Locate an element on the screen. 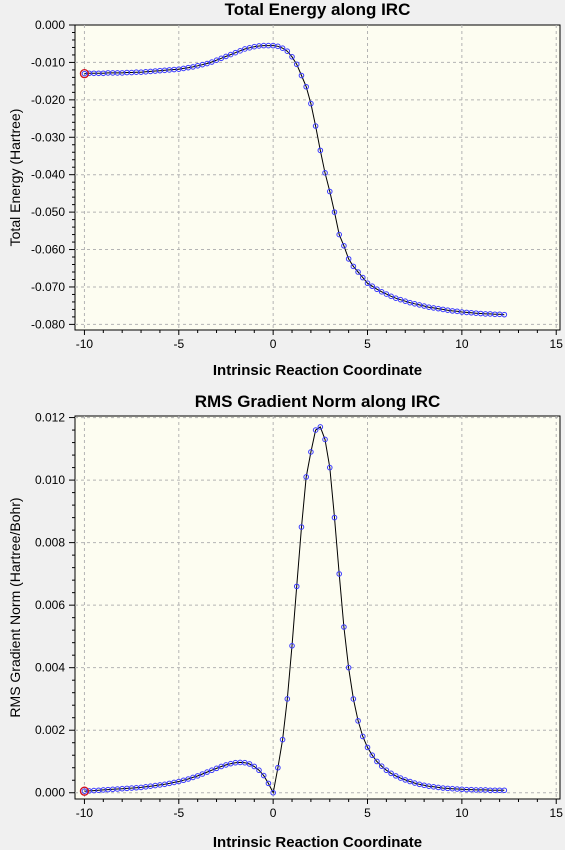 Image resolution: width=565 pixels, height=850 pixels. chart-title: Total Energy along IRC is located at coordinates (318, 9).